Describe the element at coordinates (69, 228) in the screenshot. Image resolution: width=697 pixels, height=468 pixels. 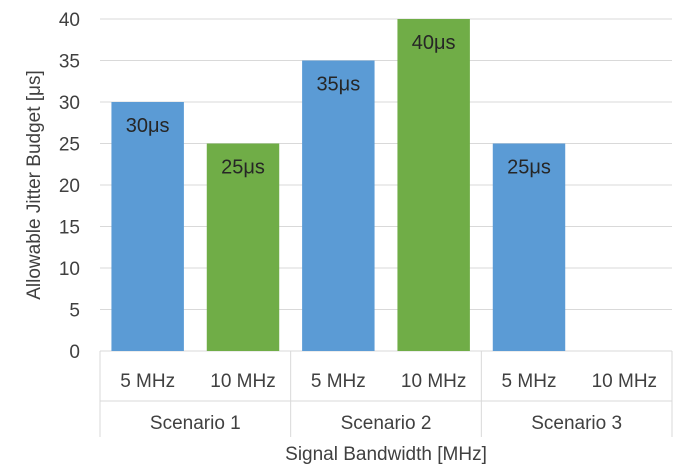
I see `y-tick-label: 15` at that location.